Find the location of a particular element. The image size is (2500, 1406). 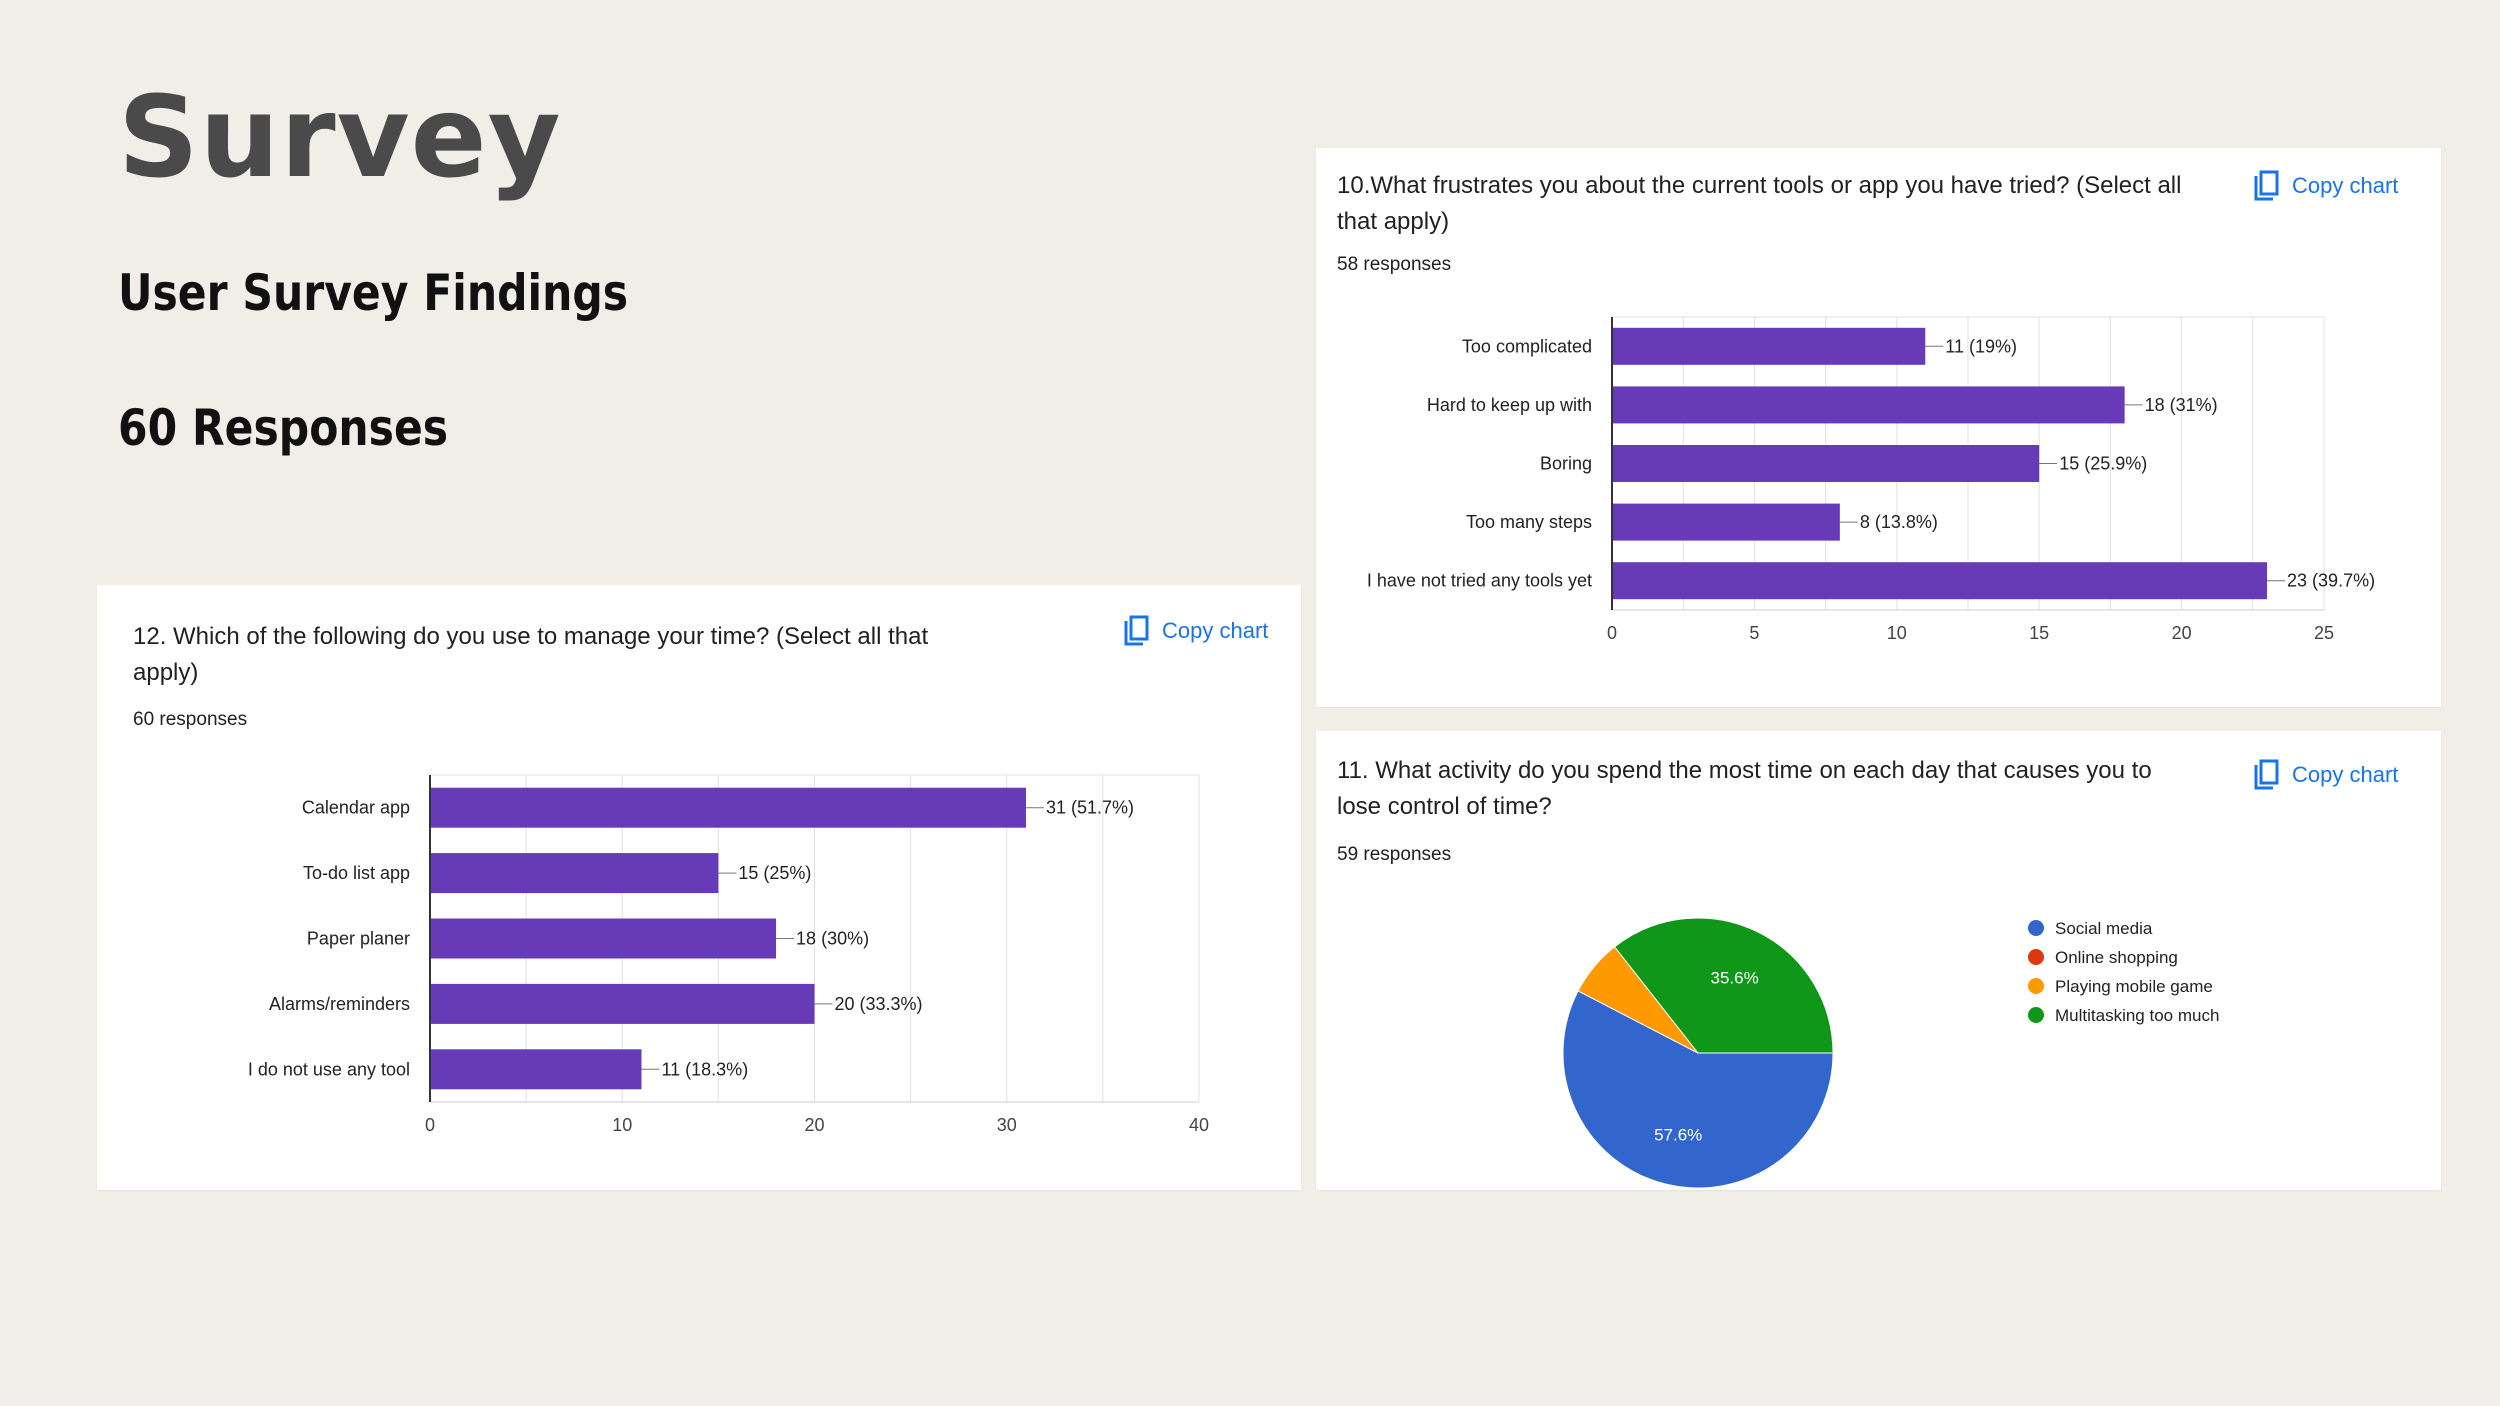

slide-title: Survey is located at coordinates (340, 138).